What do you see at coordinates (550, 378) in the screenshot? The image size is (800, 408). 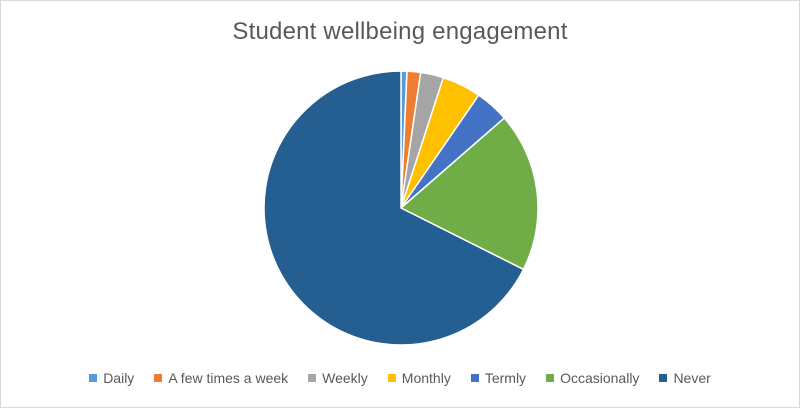 I see `legend-swatch-occasionally` at bounding box center [550, 378].